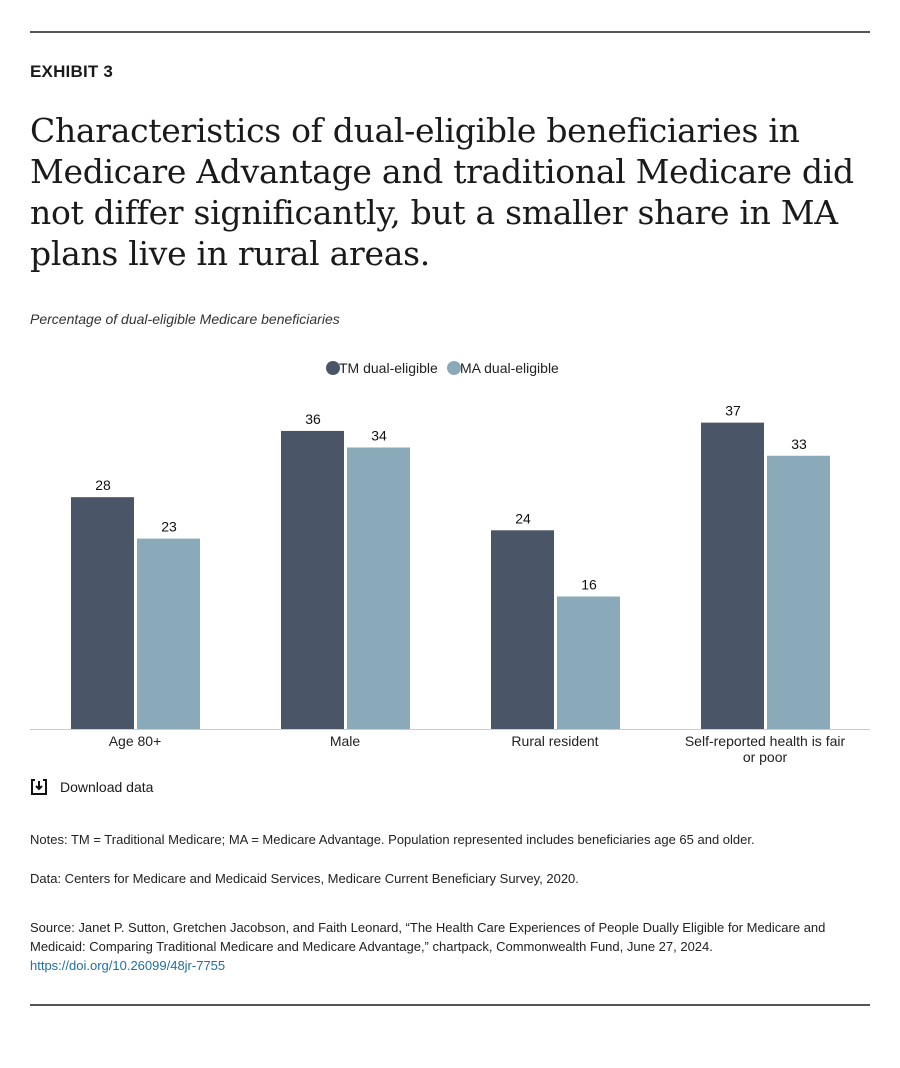 This screenshot has width=900, height=1068. I want to click on top-rule, so click(450, 32).